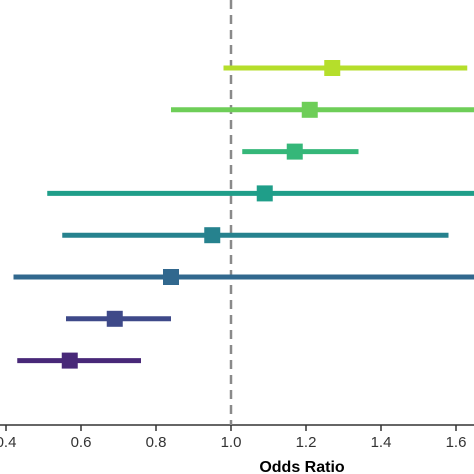 The image size is (474, 474). Describe the element at coordinates (306, 442) in the screenshot. I see `x-tick-label: 1.2` at that location.